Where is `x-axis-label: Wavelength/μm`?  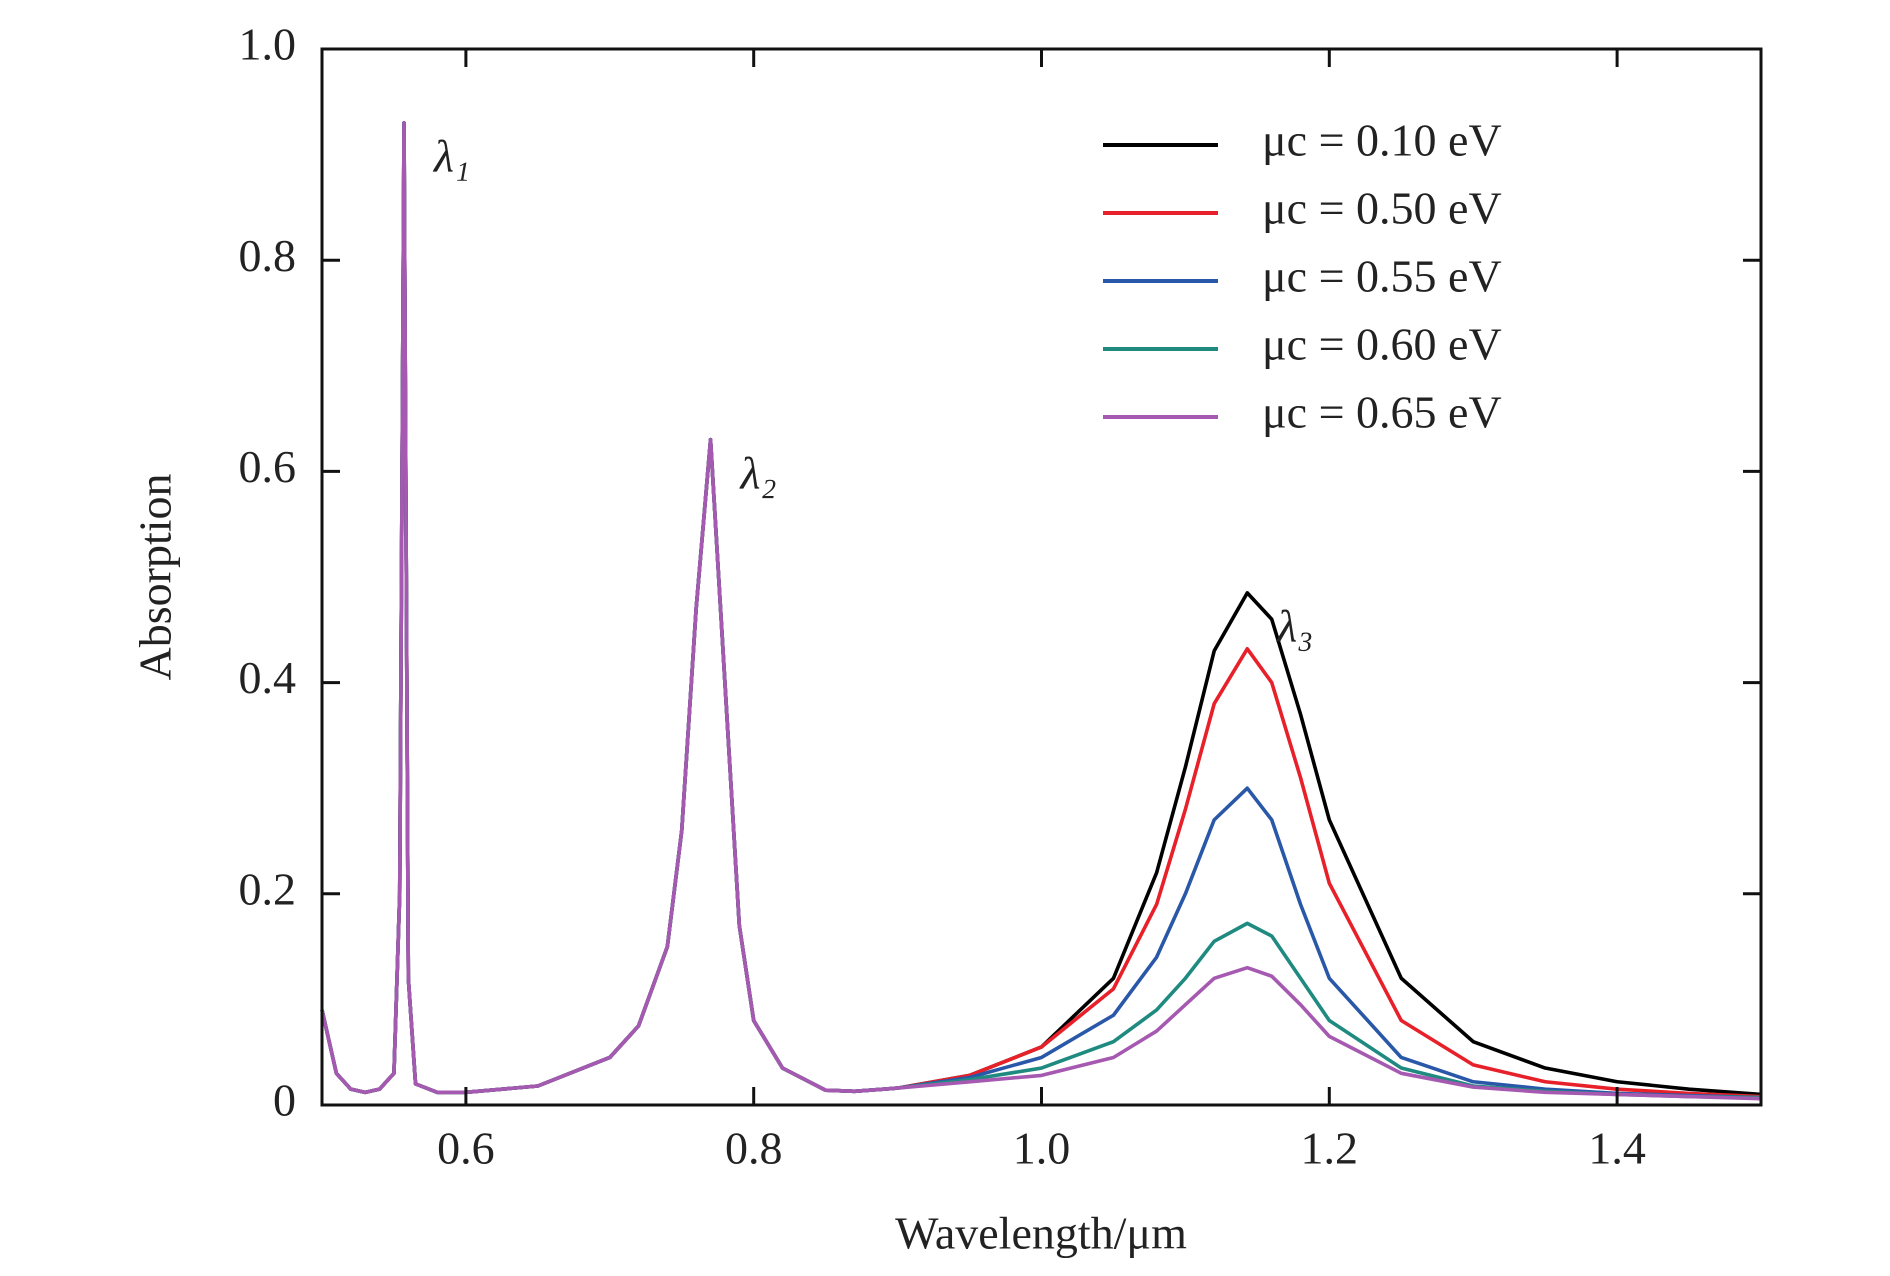 x-axis-label: Wavelength/μm is located at coordinates (1041, 1233).